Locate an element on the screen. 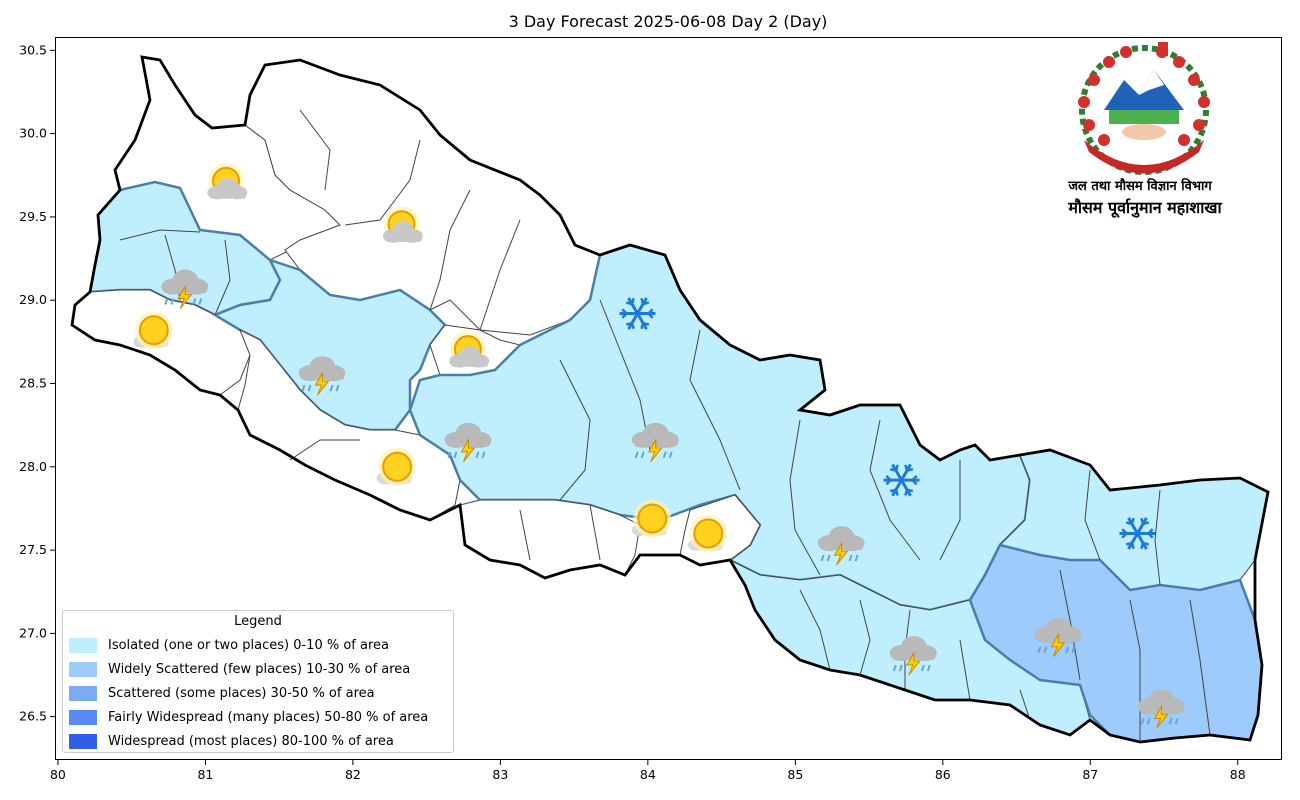 The image size is (1300, 800). x-tick-label: 84 is located at coordinates (648, 774).